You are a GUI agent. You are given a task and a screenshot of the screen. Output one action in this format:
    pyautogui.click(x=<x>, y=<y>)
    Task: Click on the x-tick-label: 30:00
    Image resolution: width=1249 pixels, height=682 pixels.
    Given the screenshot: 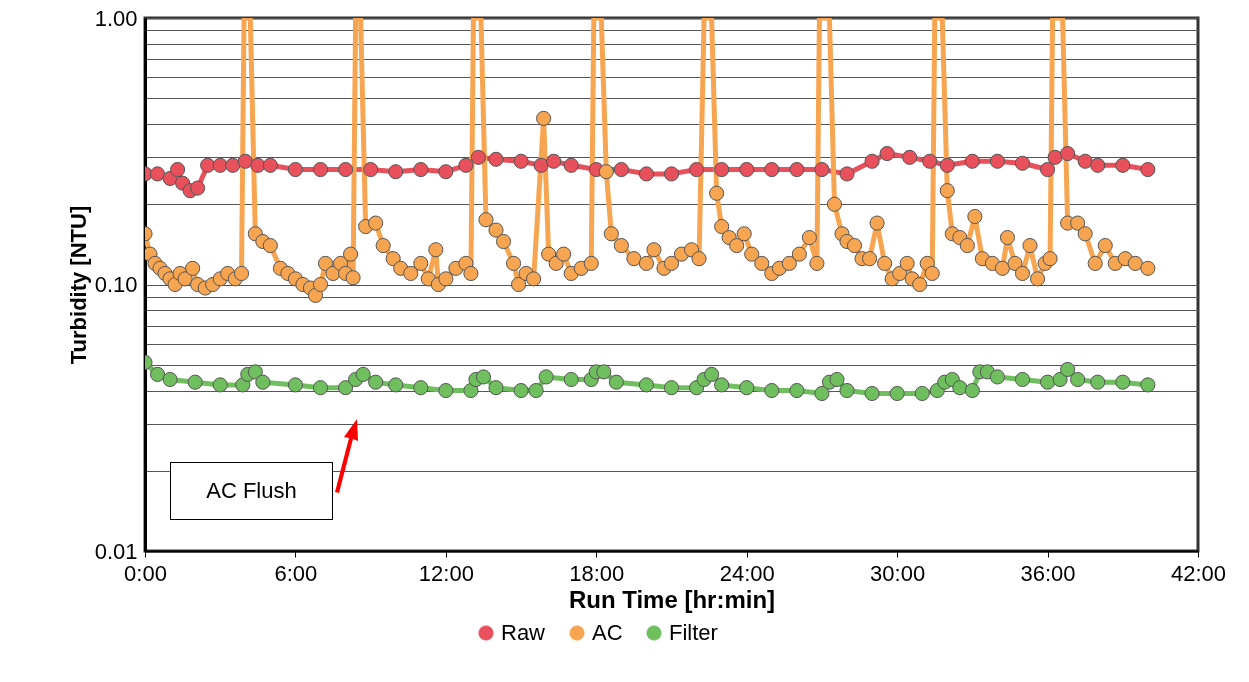 What is the action you would take?
    pyautogui.click(x=898, y=573)
    